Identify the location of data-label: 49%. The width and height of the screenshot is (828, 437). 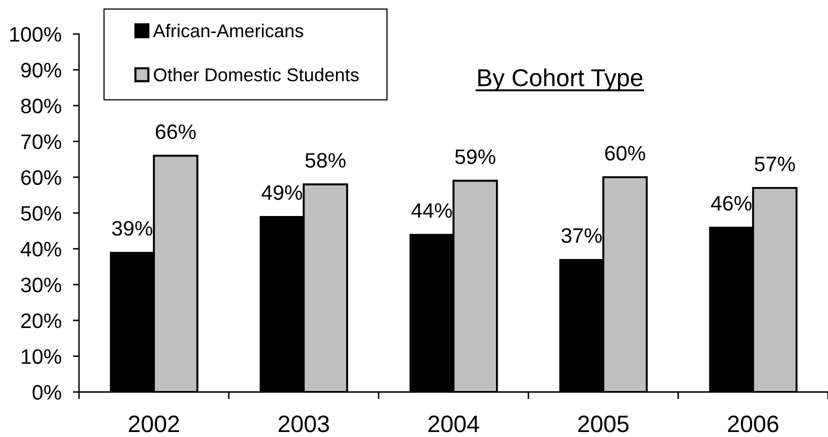
(282, 192).